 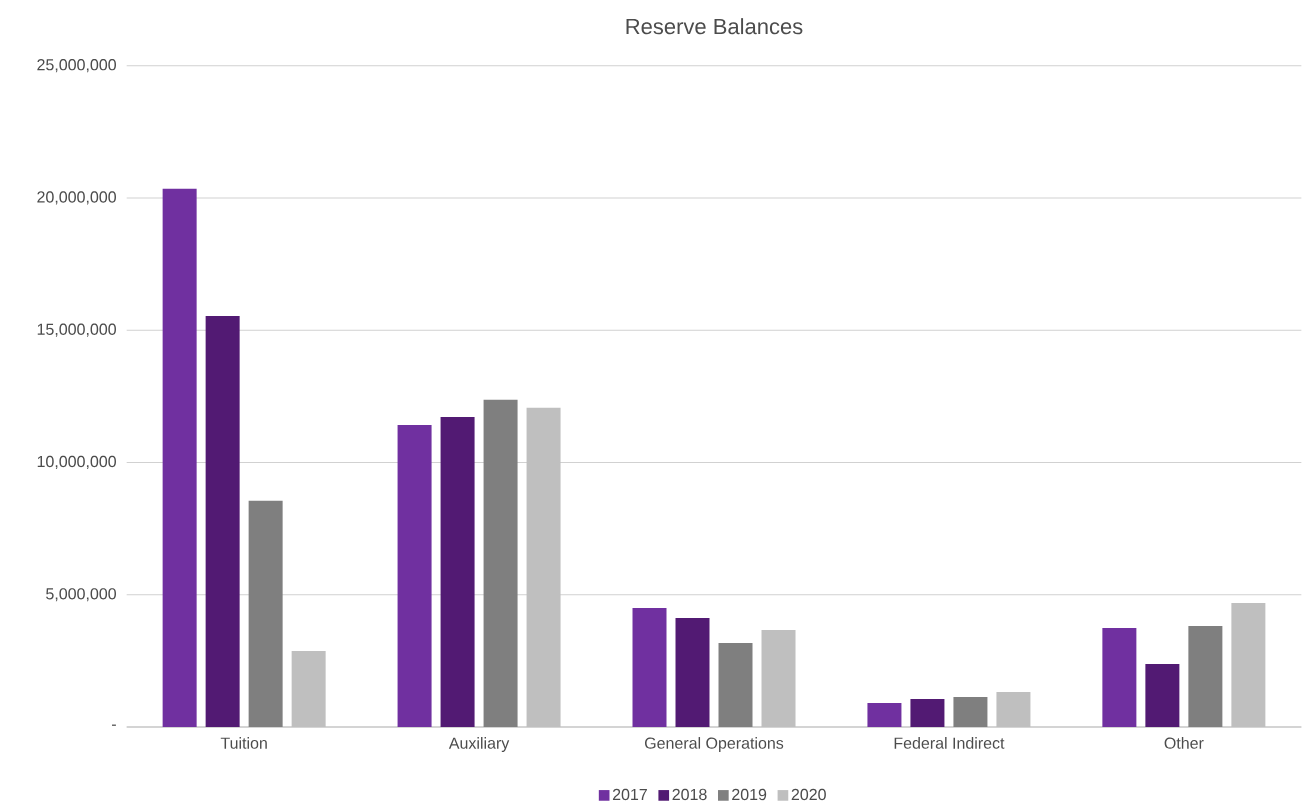 What do you see at coordinates (808, 794) in the screenshot?
I see `legend-label: 2020` at bounding box center [808, 794].